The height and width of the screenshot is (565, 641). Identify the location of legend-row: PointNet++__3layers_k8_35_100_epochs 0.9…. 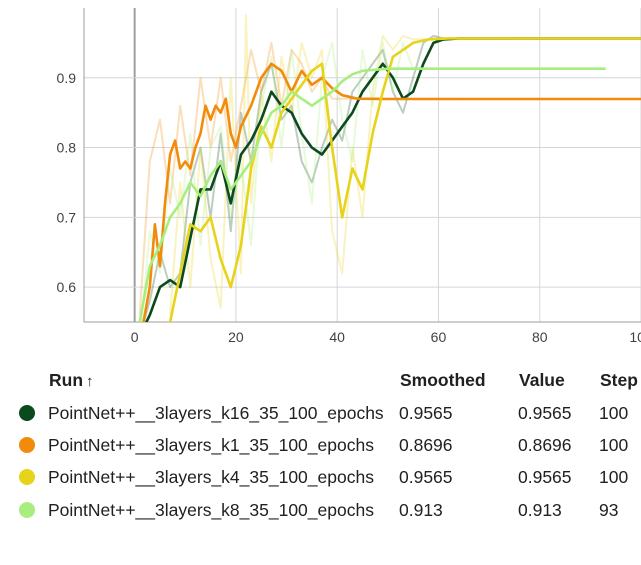
(320, 510).